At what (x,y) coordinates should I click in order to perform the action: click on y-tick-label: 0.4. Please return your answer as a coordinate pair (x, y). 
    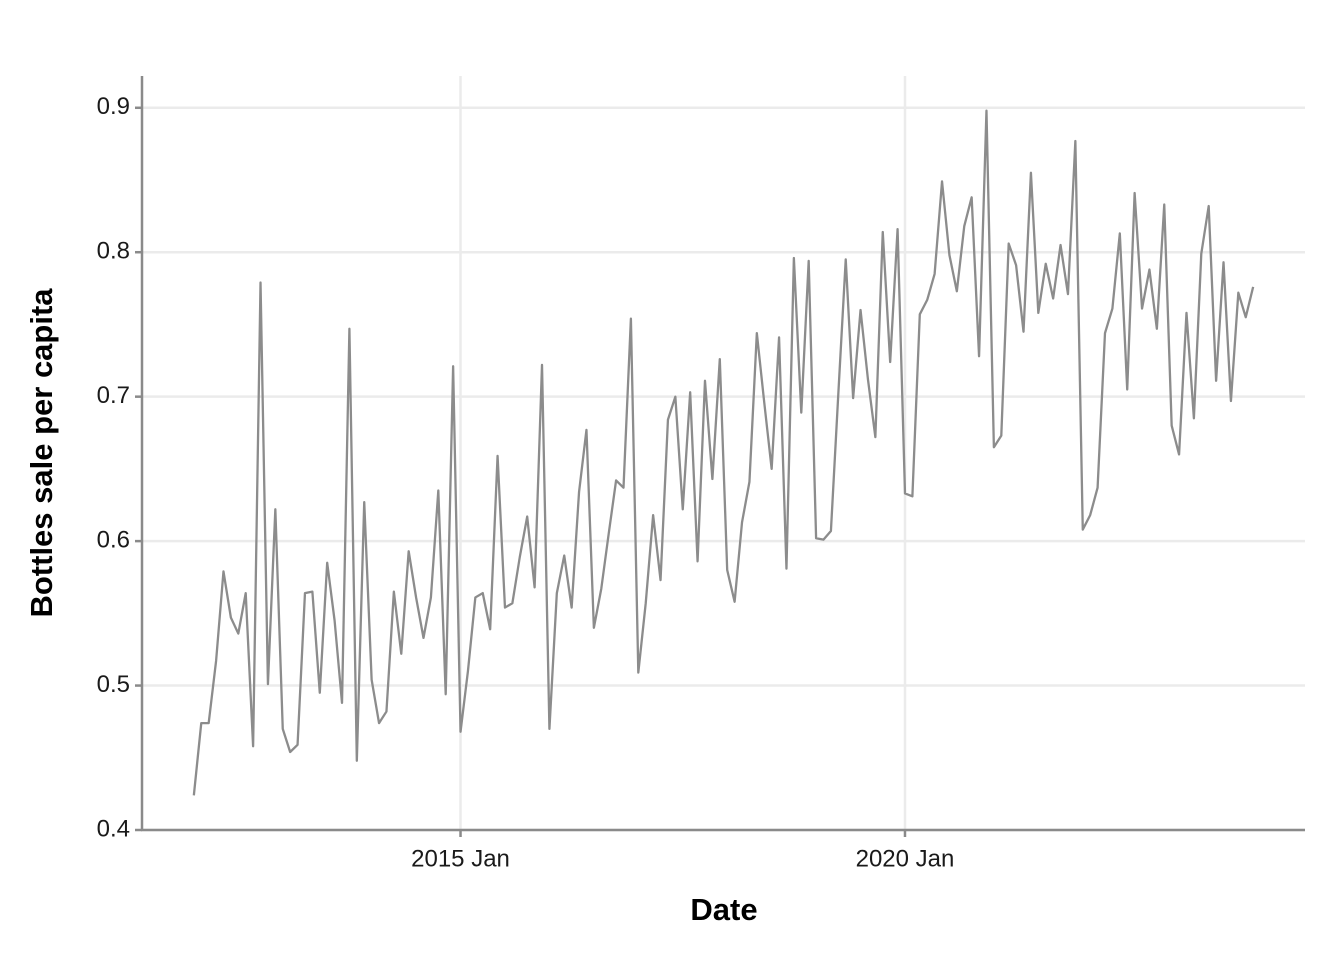
    Looking at the image, I should click on (113, 828).